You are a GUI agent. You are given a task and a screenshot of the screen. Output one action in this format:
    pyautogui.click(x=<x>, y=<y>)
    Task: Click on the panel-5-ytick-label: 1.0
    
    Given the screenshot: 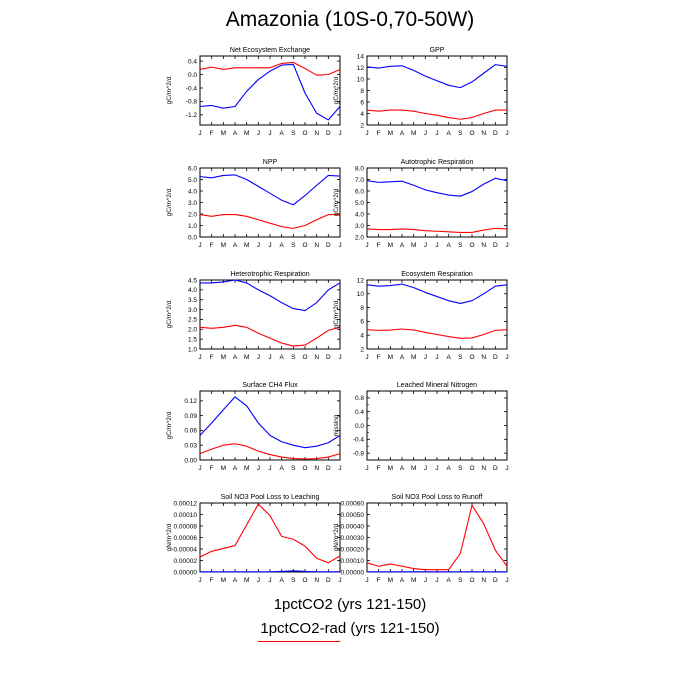 What is the action you would take?
    pyautogui.click(x=192, y=349)
    